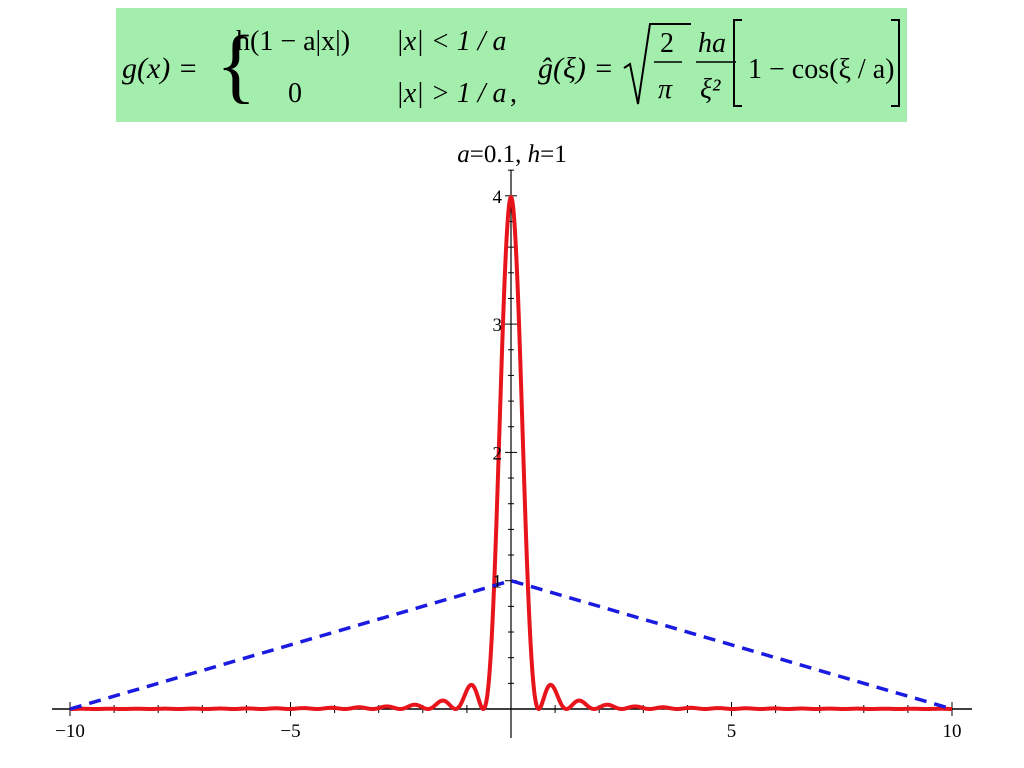  What do you see at coordinates (498, 197) in the screenshot?
I see `y-tick-label: 4` at bounding box center [498, 197].